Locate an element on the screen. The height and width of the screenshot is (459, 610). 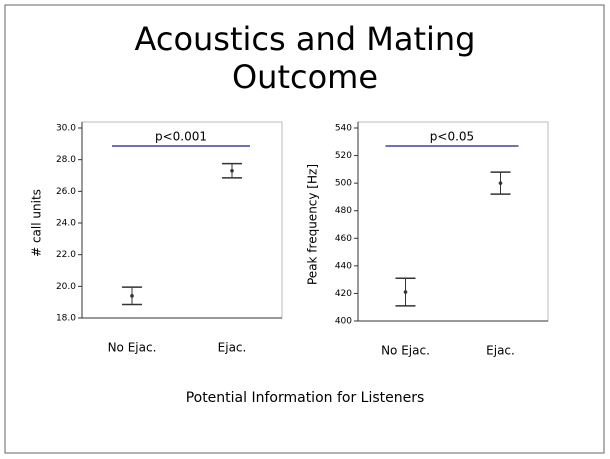
y-tick-label: 520 is located at coordinates (343, 156).